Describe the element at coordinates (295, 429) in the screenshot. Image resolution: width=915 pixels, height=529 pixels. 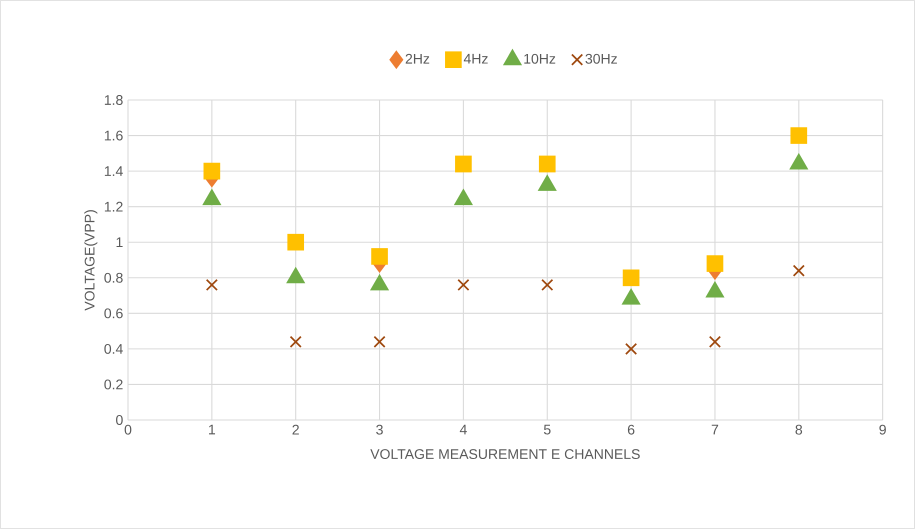
I see `x-tick-label: 2` at that location.